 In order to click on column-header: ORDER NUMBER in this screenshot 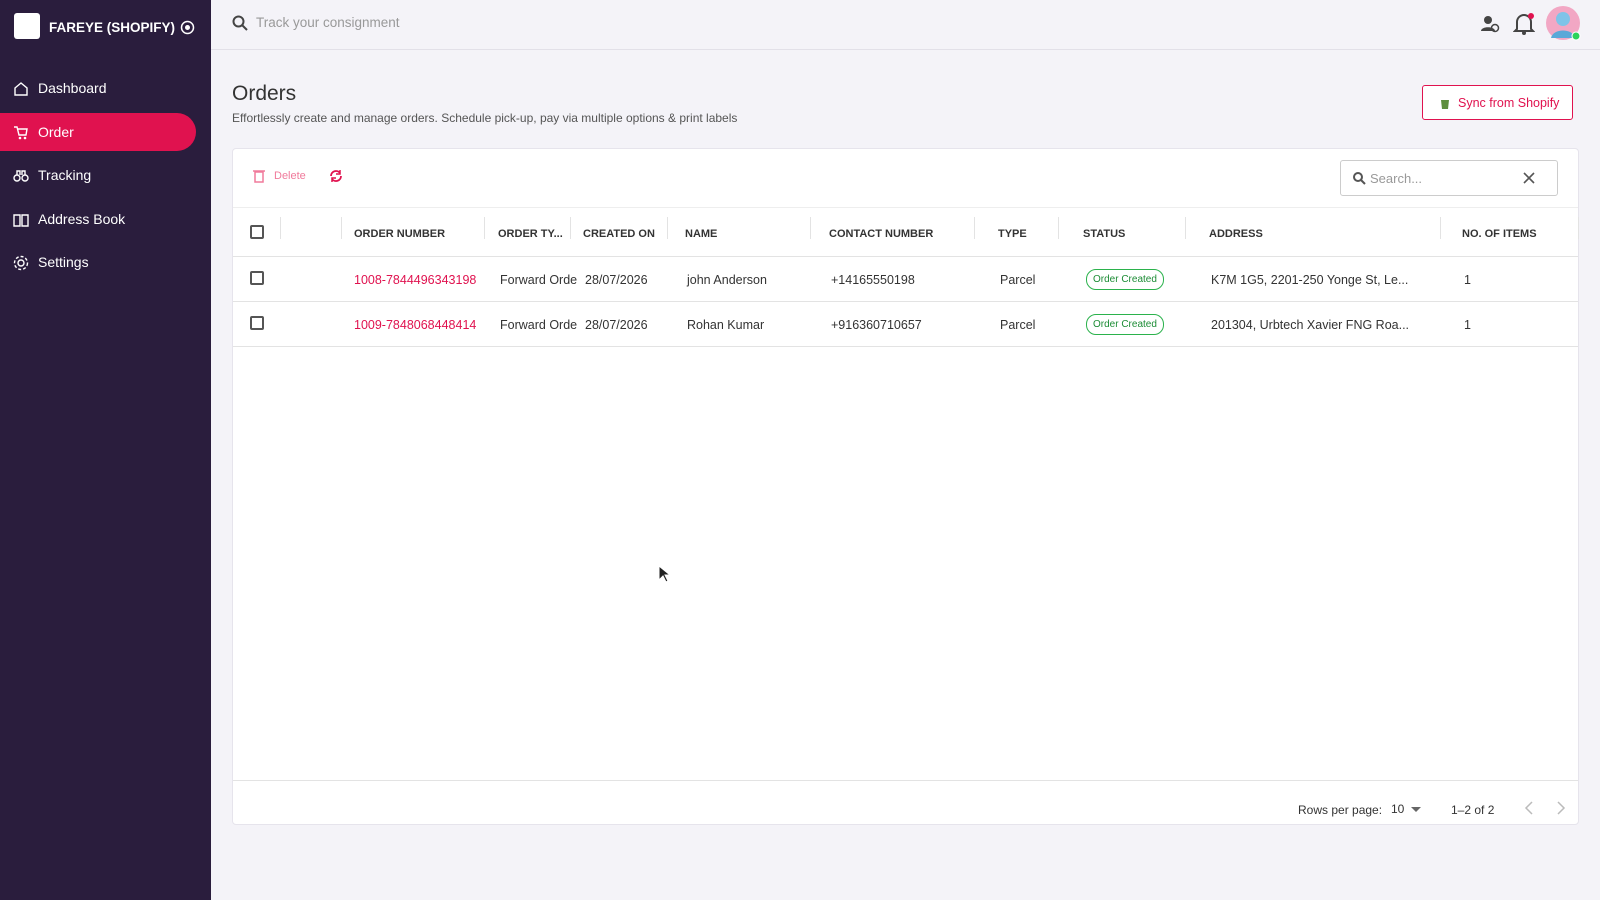, I will do `click(400, 234)`.